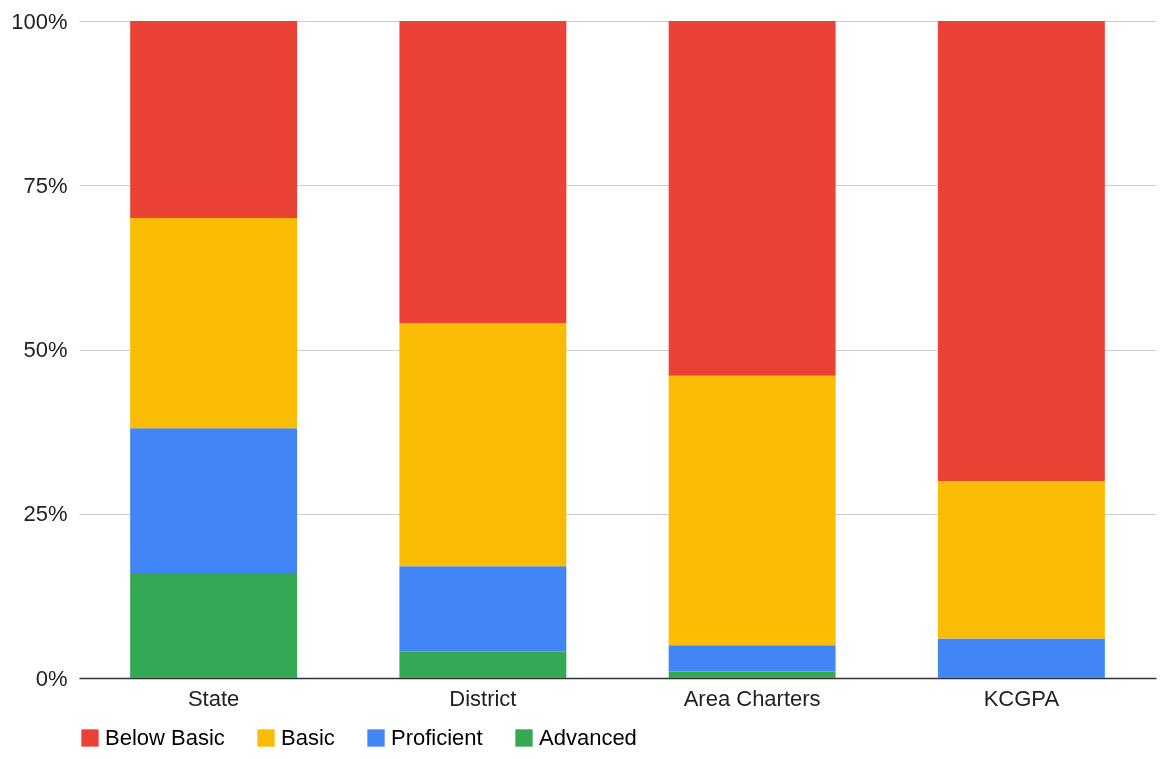  I want to click on x-tick-label: Area Charters, so click(752, 698).